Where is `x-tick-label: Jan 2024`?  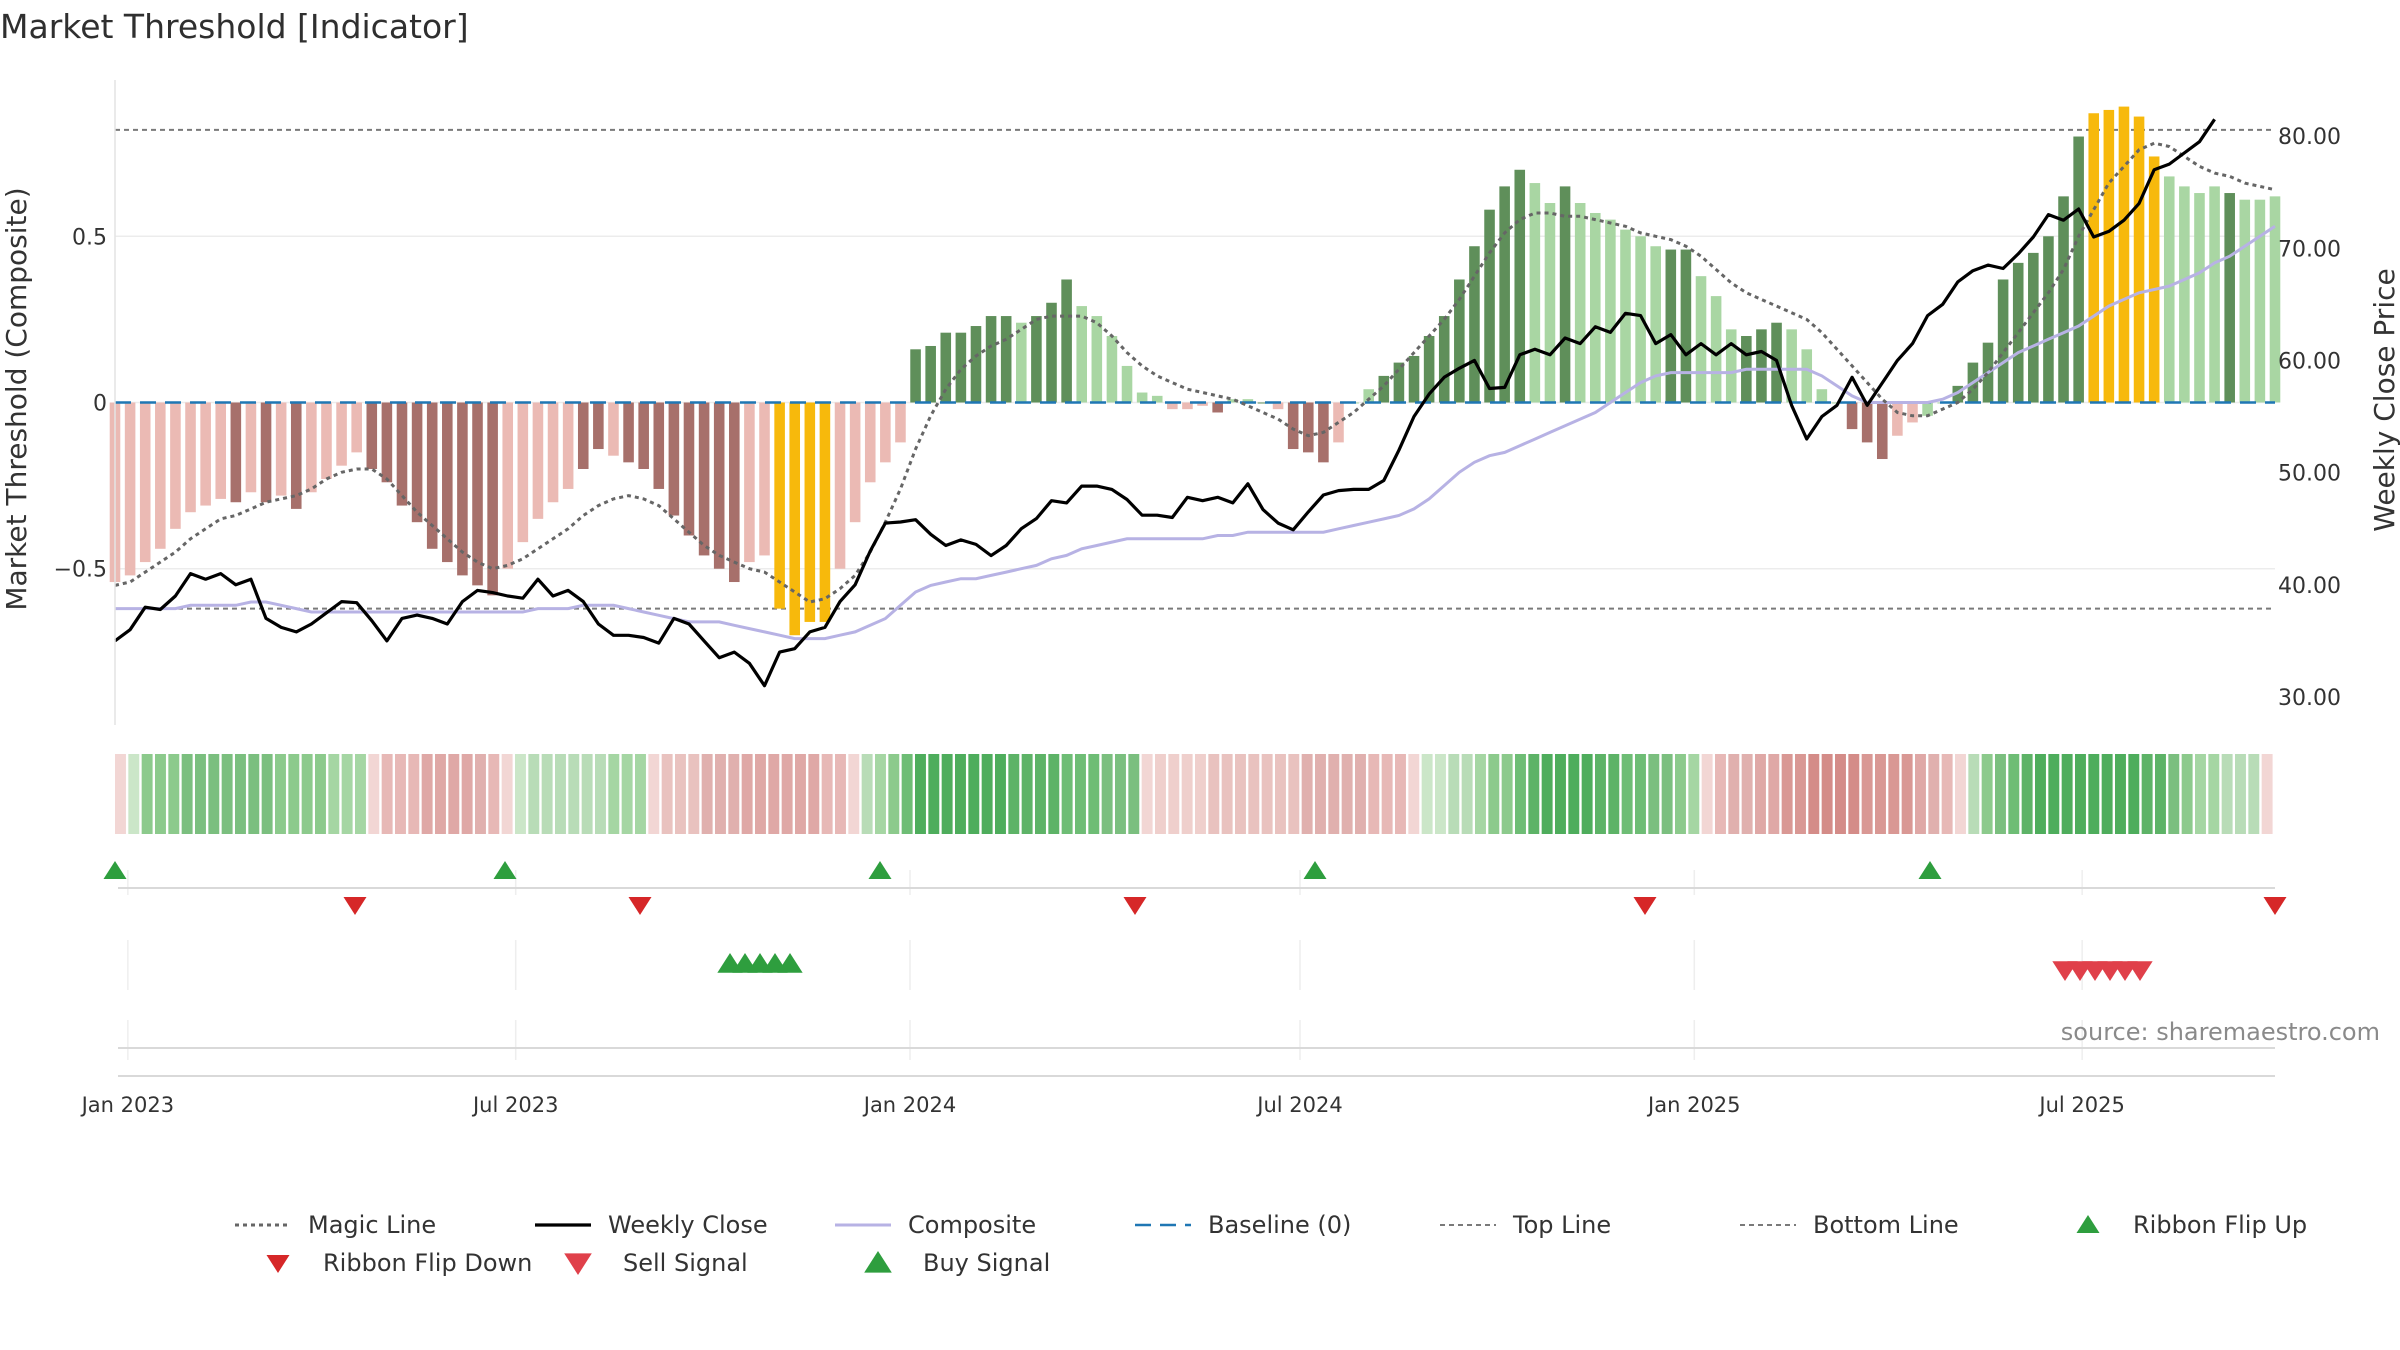
x-tick-label: Jan 2024 is located at coordinates (909, 1105).